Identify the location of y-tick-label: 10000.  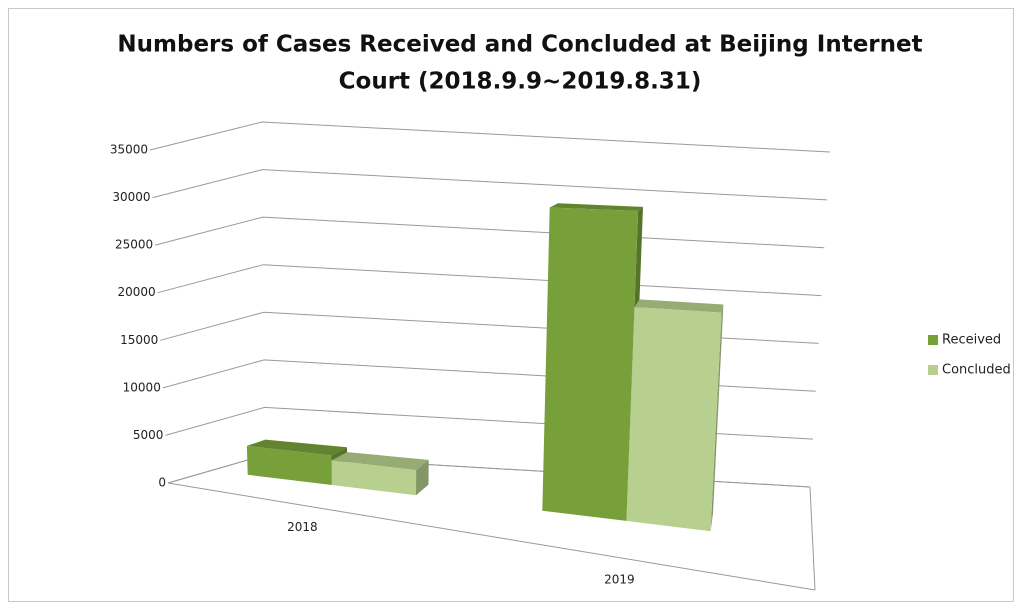
(142, 387).